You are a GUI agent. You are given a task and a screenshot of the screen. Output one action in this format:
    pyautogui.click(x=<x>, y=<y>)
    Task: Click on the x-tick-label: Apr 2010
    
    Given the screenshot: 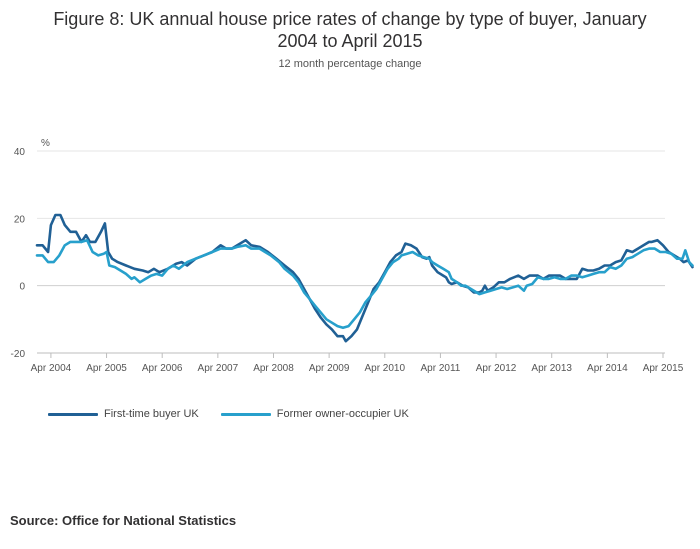 What is the action you would take?
    pyautogui.click(x=384, y=368)
    